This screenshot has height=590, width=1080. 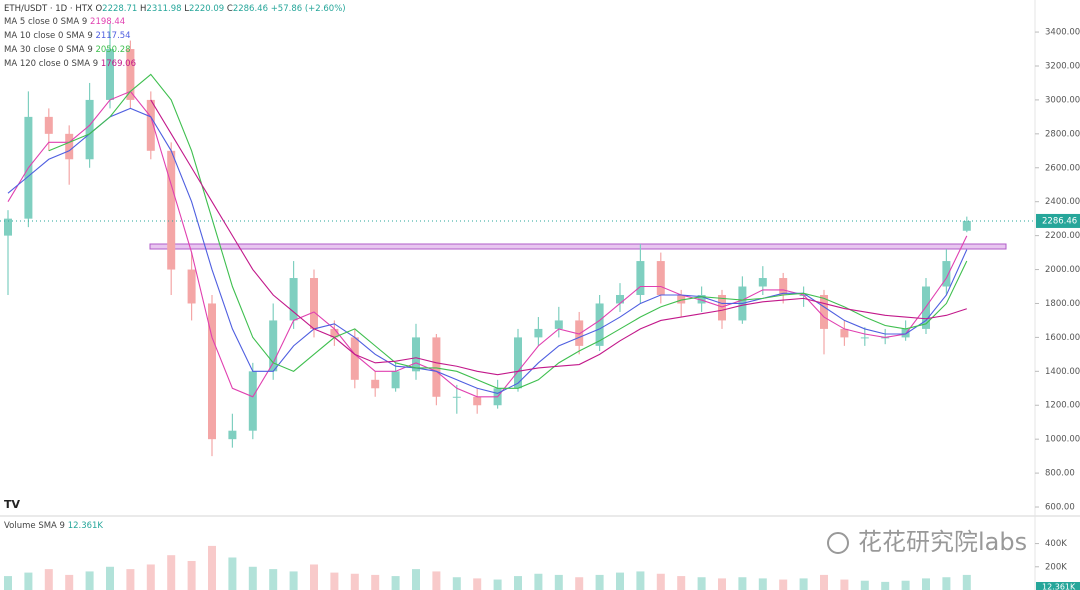 I want to click on ohlc-value: 2228.71, so click(x=119, y=9).